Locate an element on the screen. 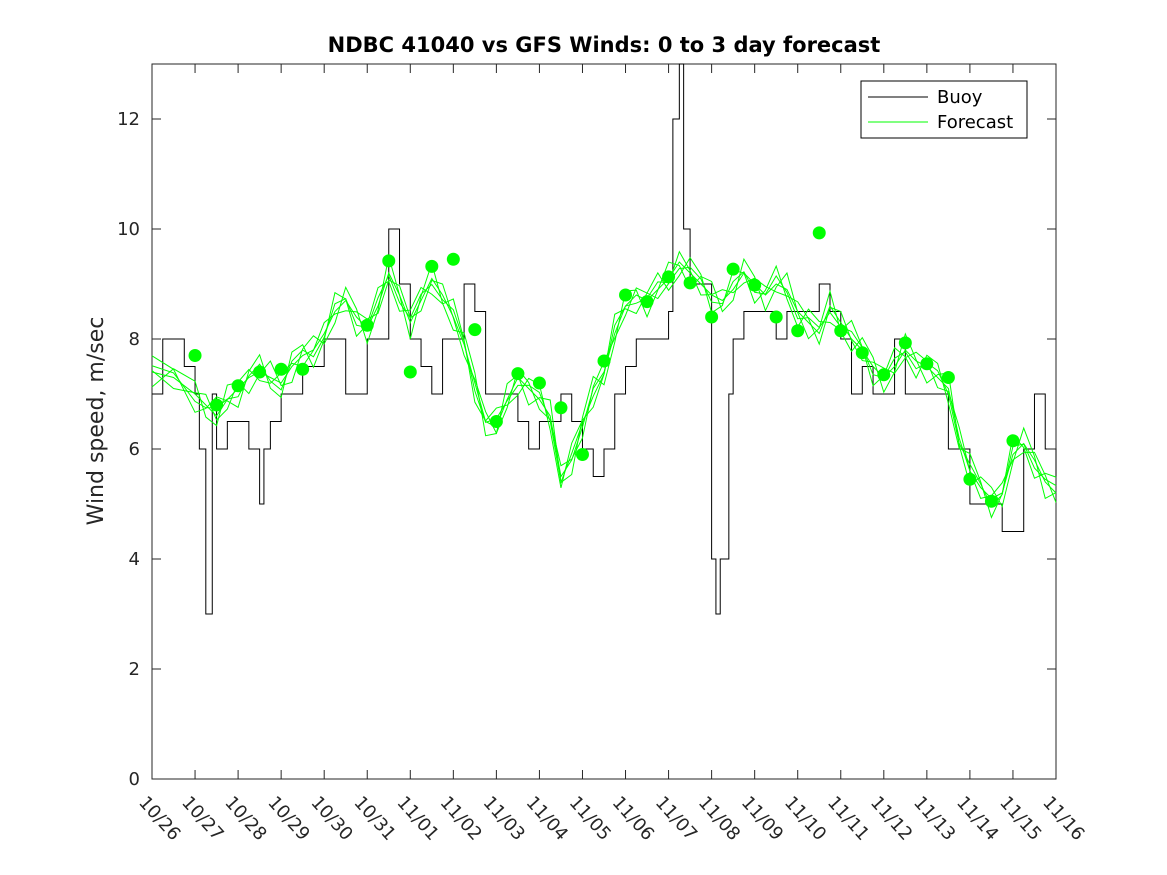 The height and width of the screenshot is (875, 1167). legend-buoy-label: Buoy is located at coordinates (960, 97).